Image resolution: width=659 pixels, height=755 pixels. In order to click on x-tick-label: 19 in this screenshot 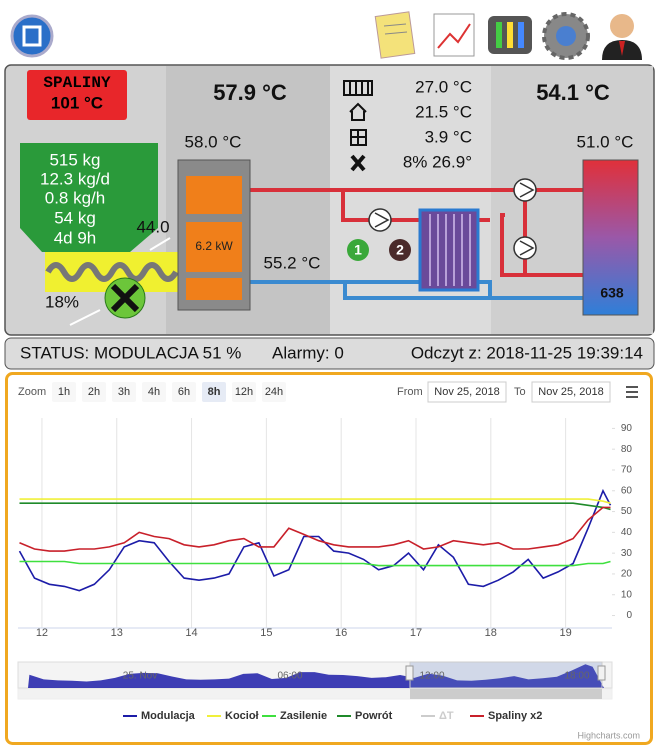, I will do `click(565, 633)`.